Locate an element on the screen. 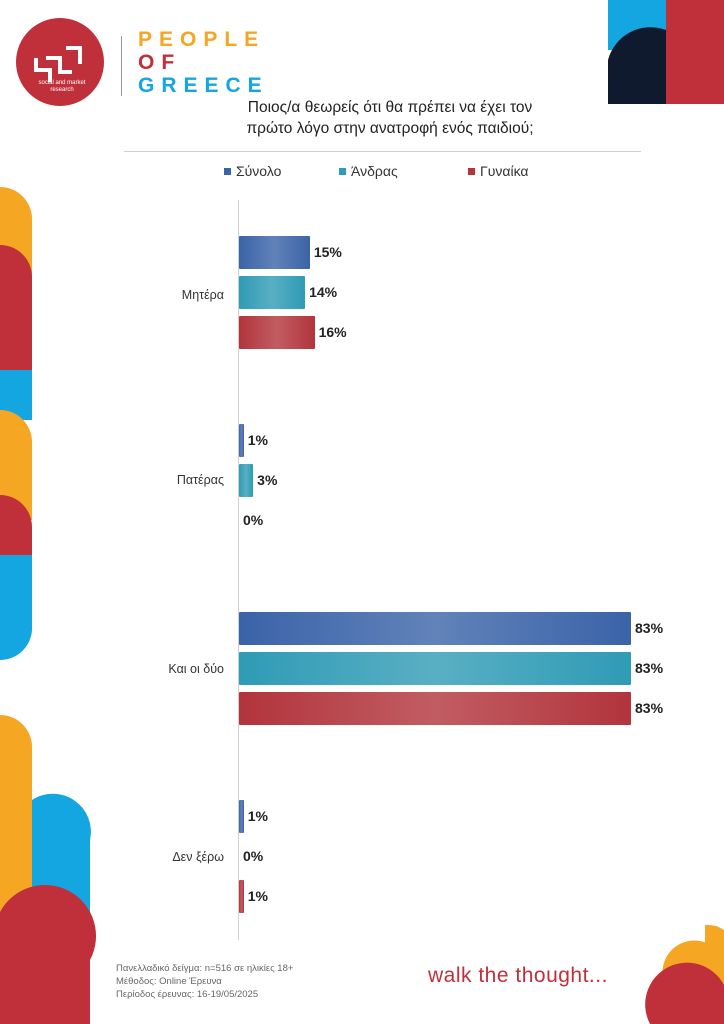 This screenshot has height=1024, width=724. title-divider is located at coordinates (382, 151).